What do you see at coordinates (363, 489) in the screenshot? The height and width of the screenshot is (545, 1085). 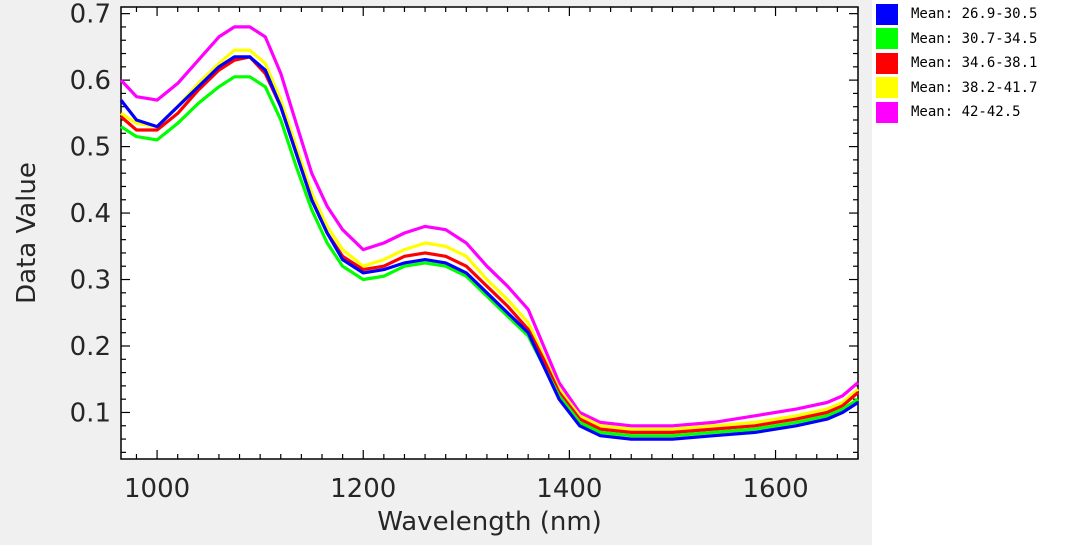 I see `x-tick-label: 1200` at bounding box center [363, 489].